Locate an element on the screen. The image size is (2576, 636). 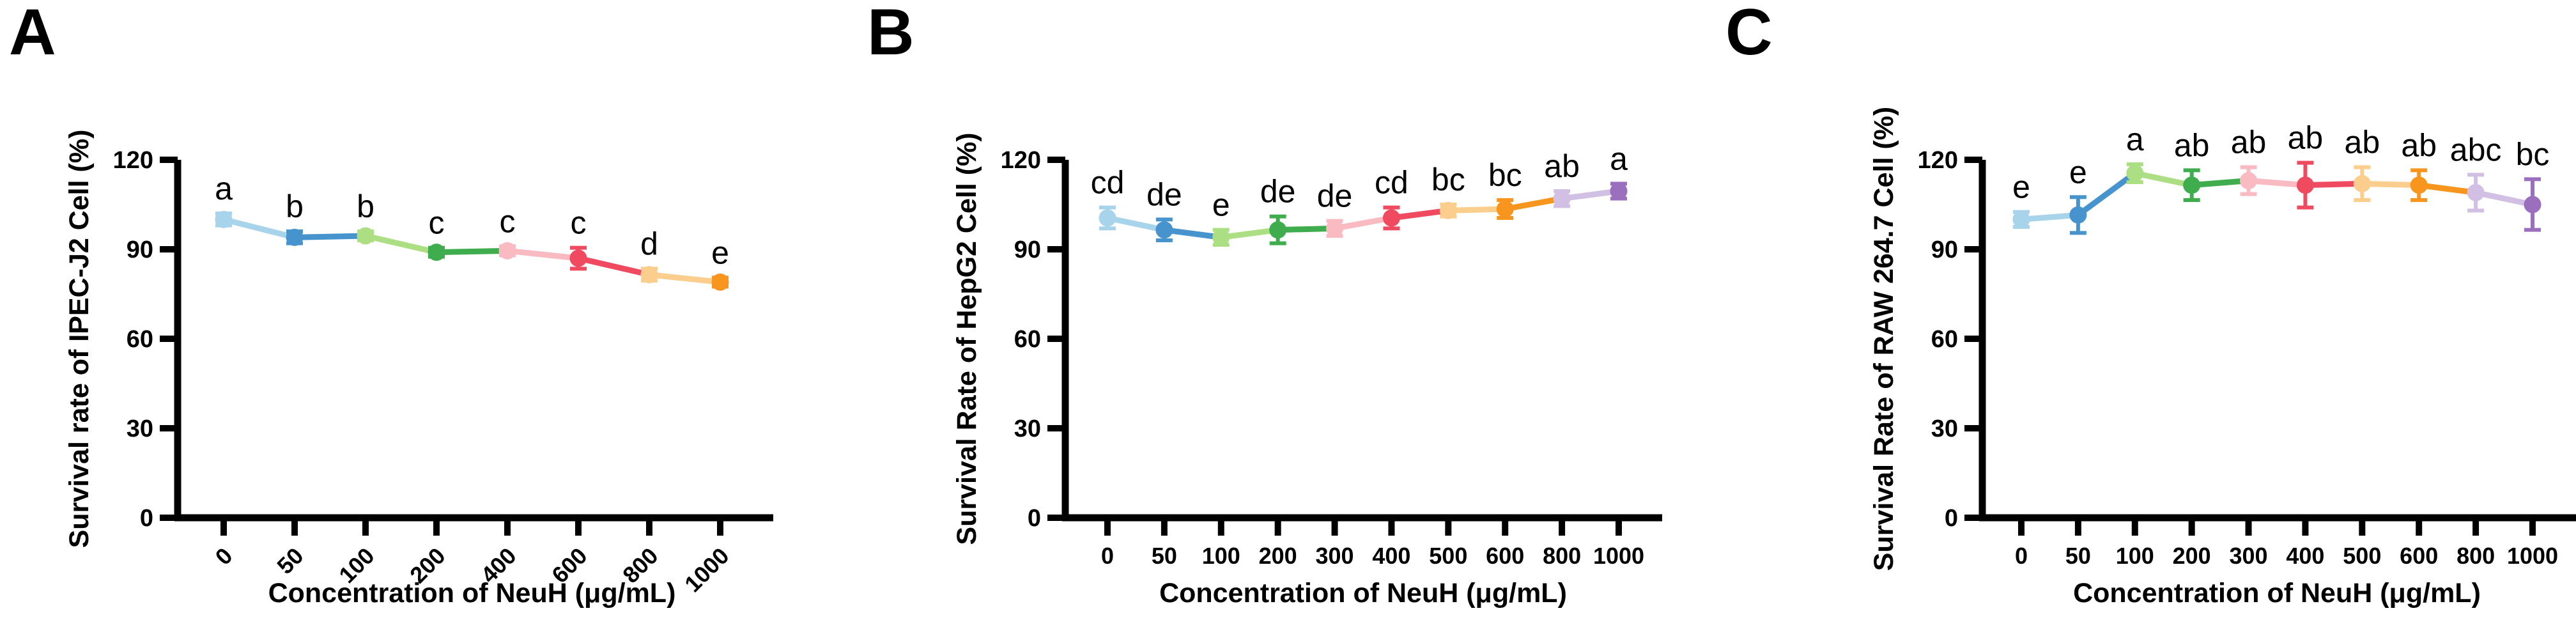
y-axis-title: Survival Rate of RAW 264.7 Cell (%) is located at coordinates (1884, 339).